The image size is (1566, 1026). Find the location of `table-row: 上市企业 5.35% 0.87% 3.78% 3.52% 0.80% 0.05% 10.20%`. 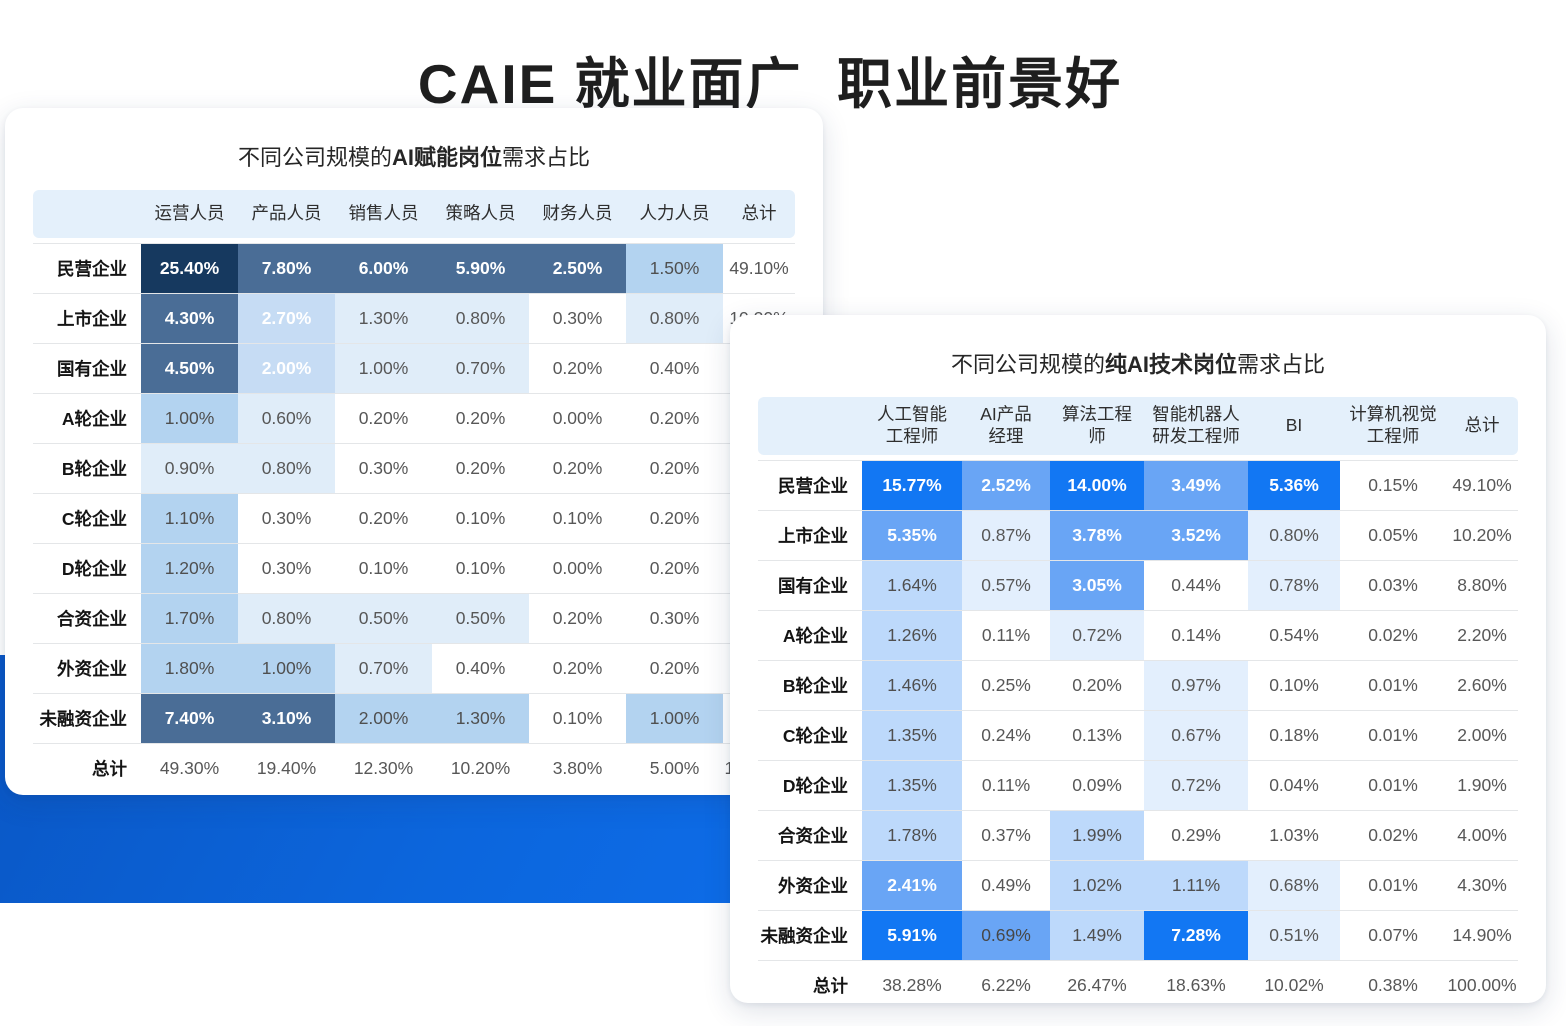

table-row: 上市企业 5.35% 0.87% 3.78% 3.52% 0.80% 0.05% 10.20% is located at coordinates (1138, 535).